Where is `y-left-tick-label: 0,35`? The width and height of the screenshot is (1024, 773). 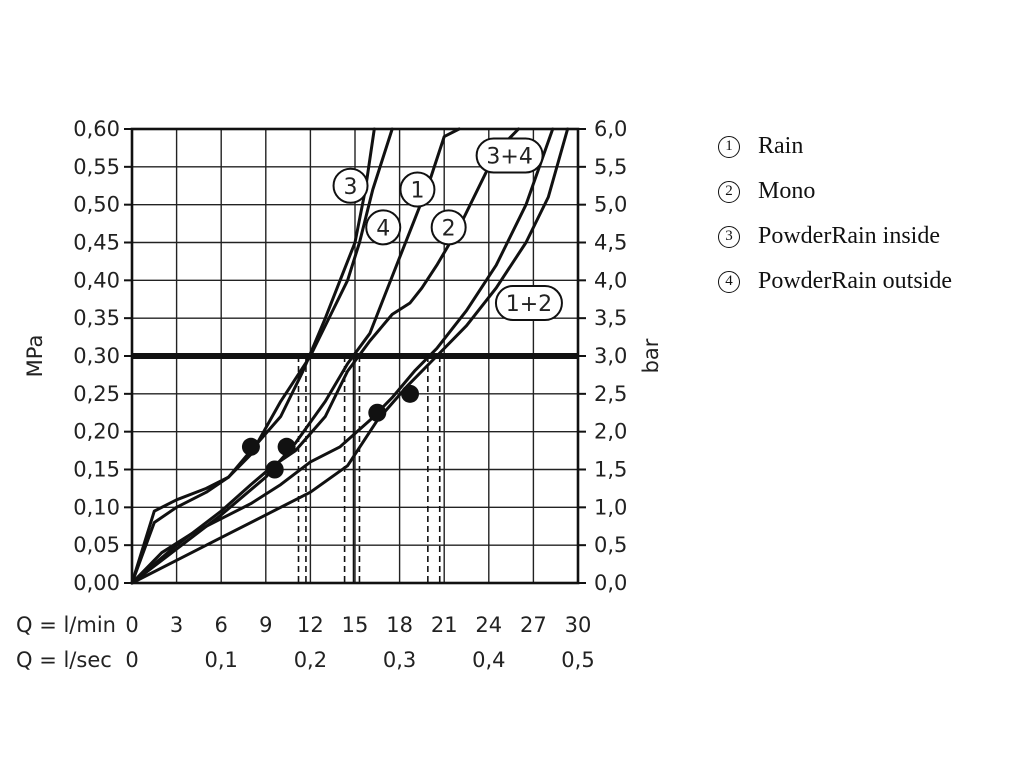 y-left-tick-label: 0,35 is located at coordinates (96, 318).